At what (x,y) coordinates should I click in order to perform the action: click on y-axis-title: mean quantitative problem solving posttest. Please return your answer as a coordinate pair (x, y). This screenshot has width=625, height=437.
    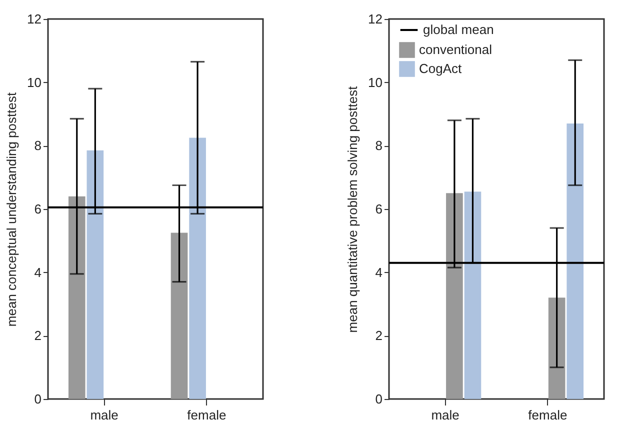
    Looking at the image, I should click on (352, 209).